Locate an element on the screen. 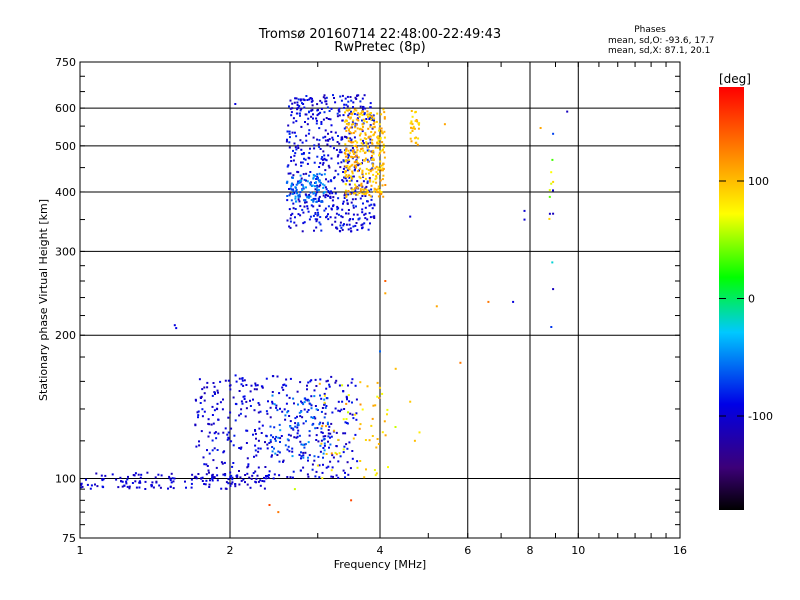 Image resolution: width=800 pixels, height=600 pixels. y-tick-label: 600 is located at coordinates (65, 108).